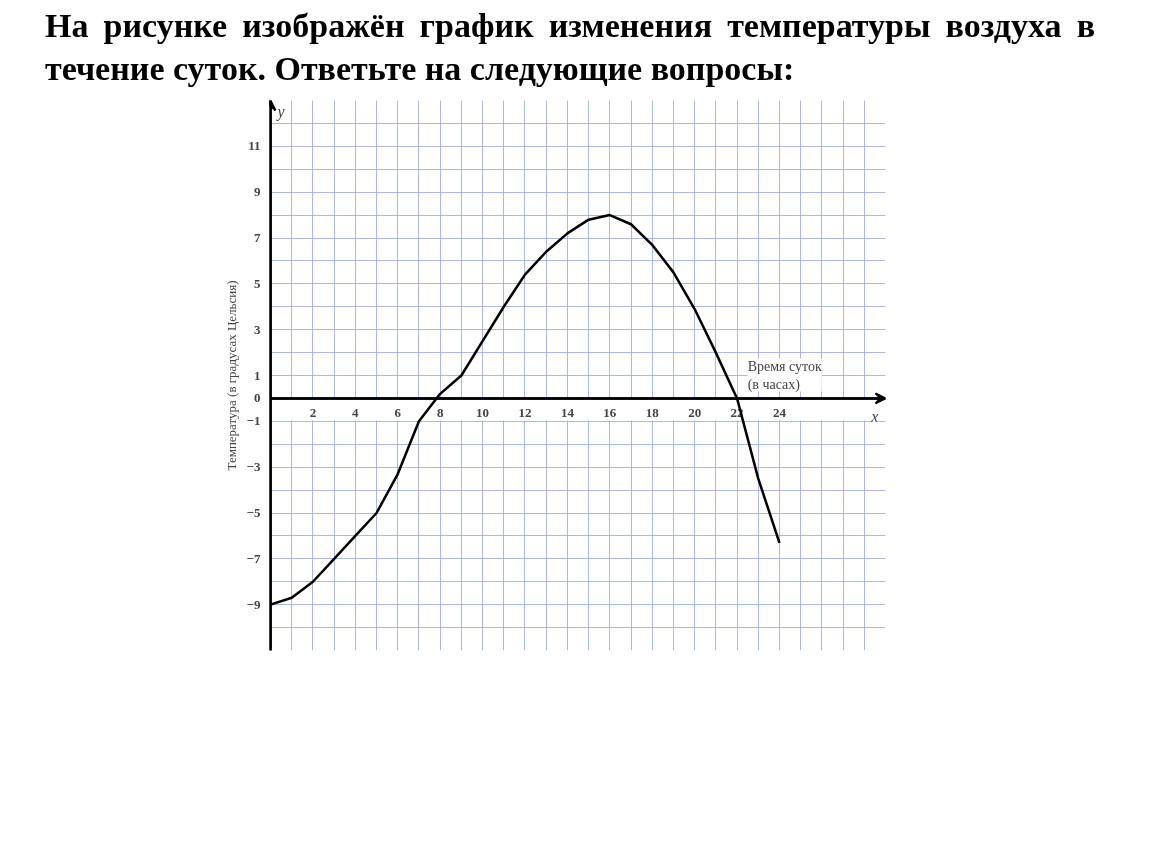 The height and width of the screenshot is (864, 1150). What do you see at coordinates (610, 413) in the screenshot?
I see `x-tick-label: 16` at bounding box center [610, 413].